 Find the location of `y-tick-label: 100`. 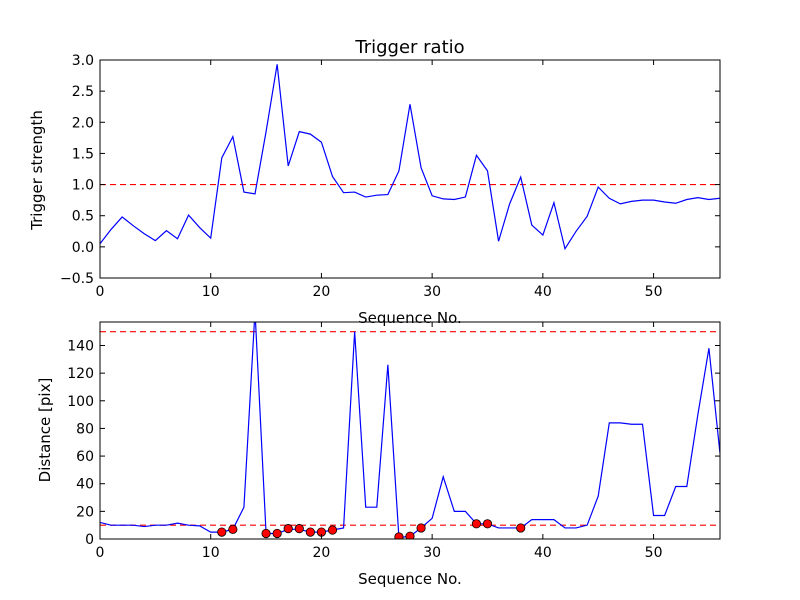

y-tick-label: 100 is located at coordinates (80, 402).